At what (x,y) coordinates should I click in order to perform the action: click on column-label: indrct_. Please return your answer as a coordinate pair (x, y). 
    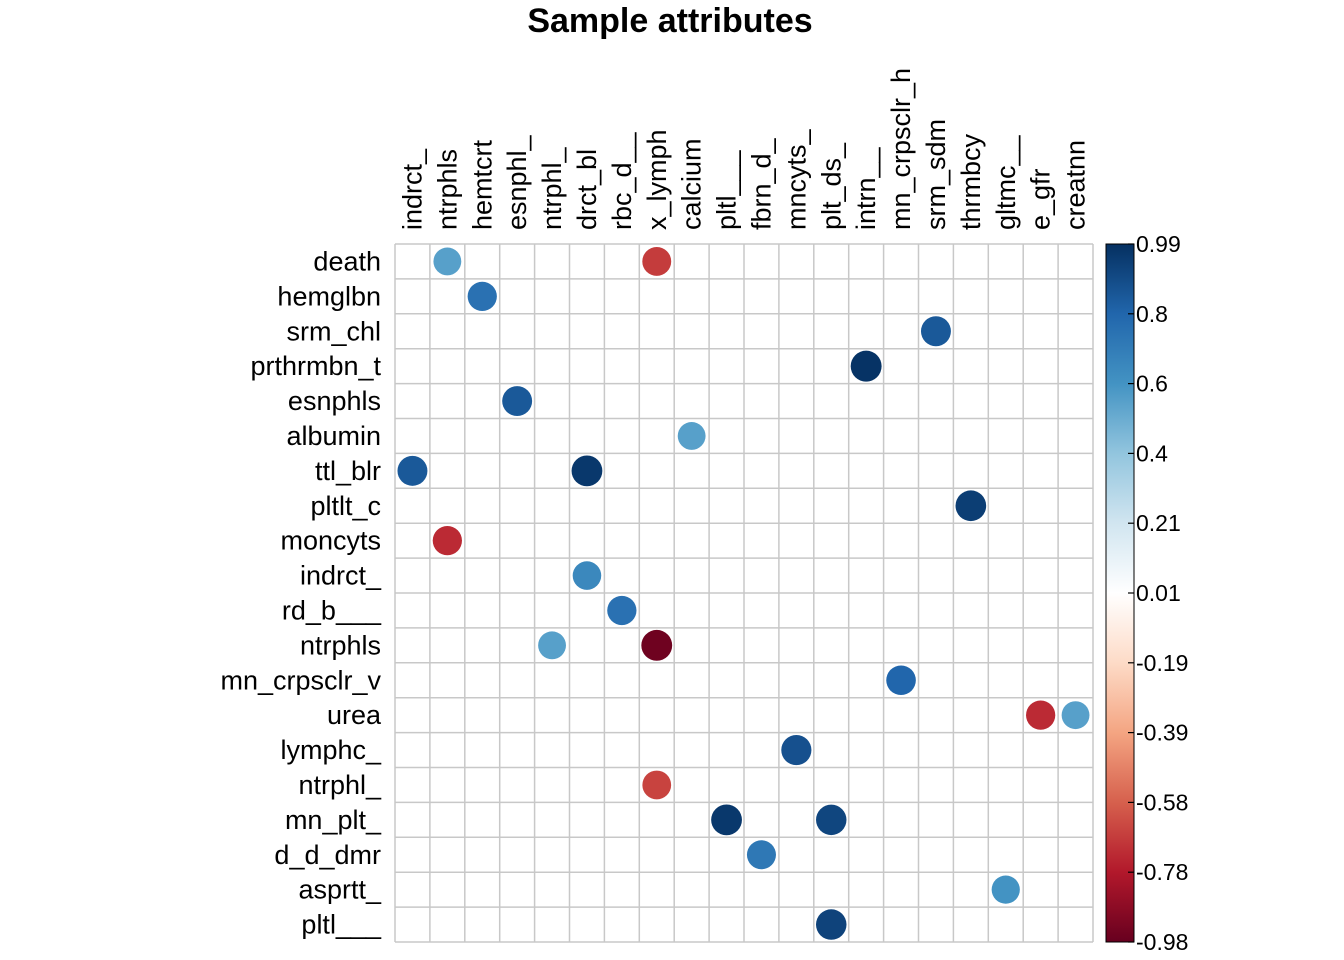
    Looking at the image, I should click on (412, 189).